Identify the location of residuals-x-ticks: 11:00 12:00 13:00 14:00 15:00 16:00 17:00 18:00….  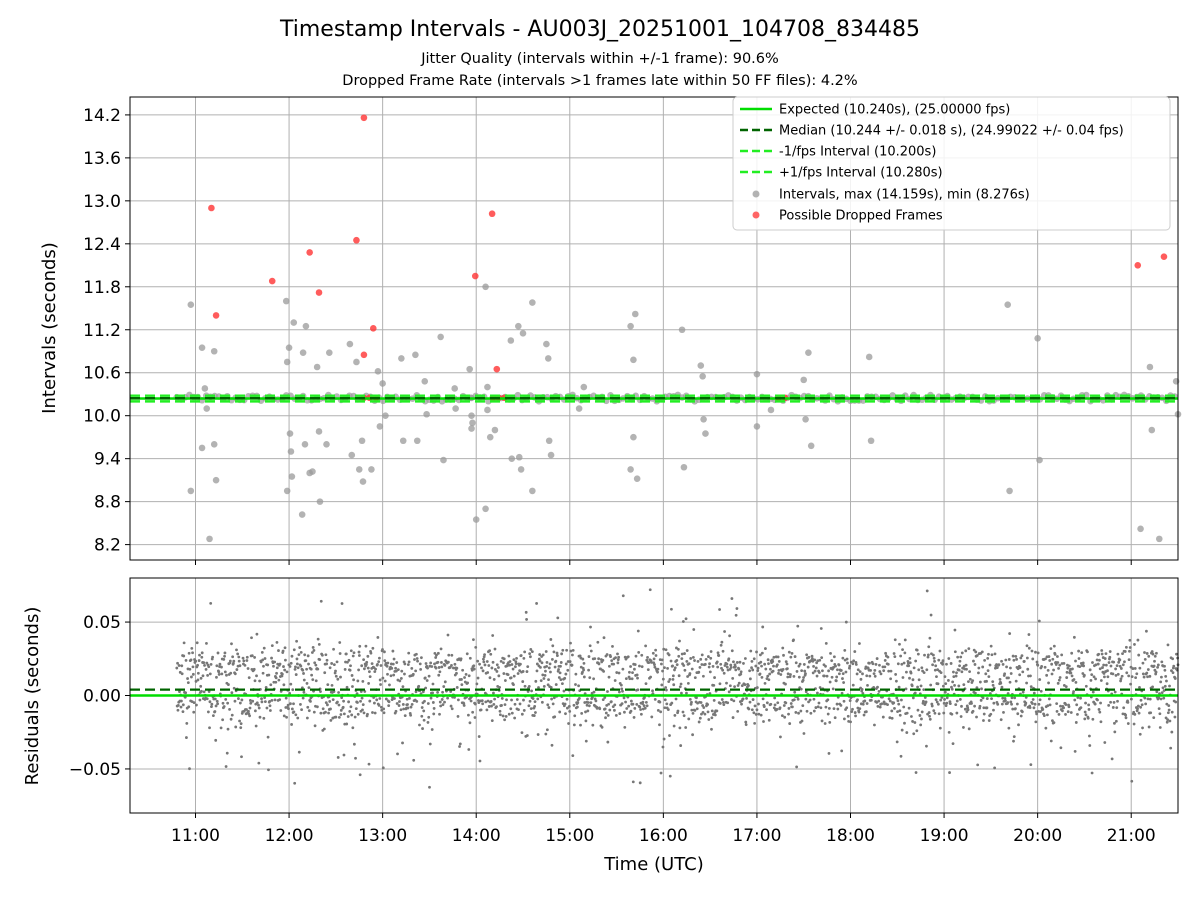
(663, 829).